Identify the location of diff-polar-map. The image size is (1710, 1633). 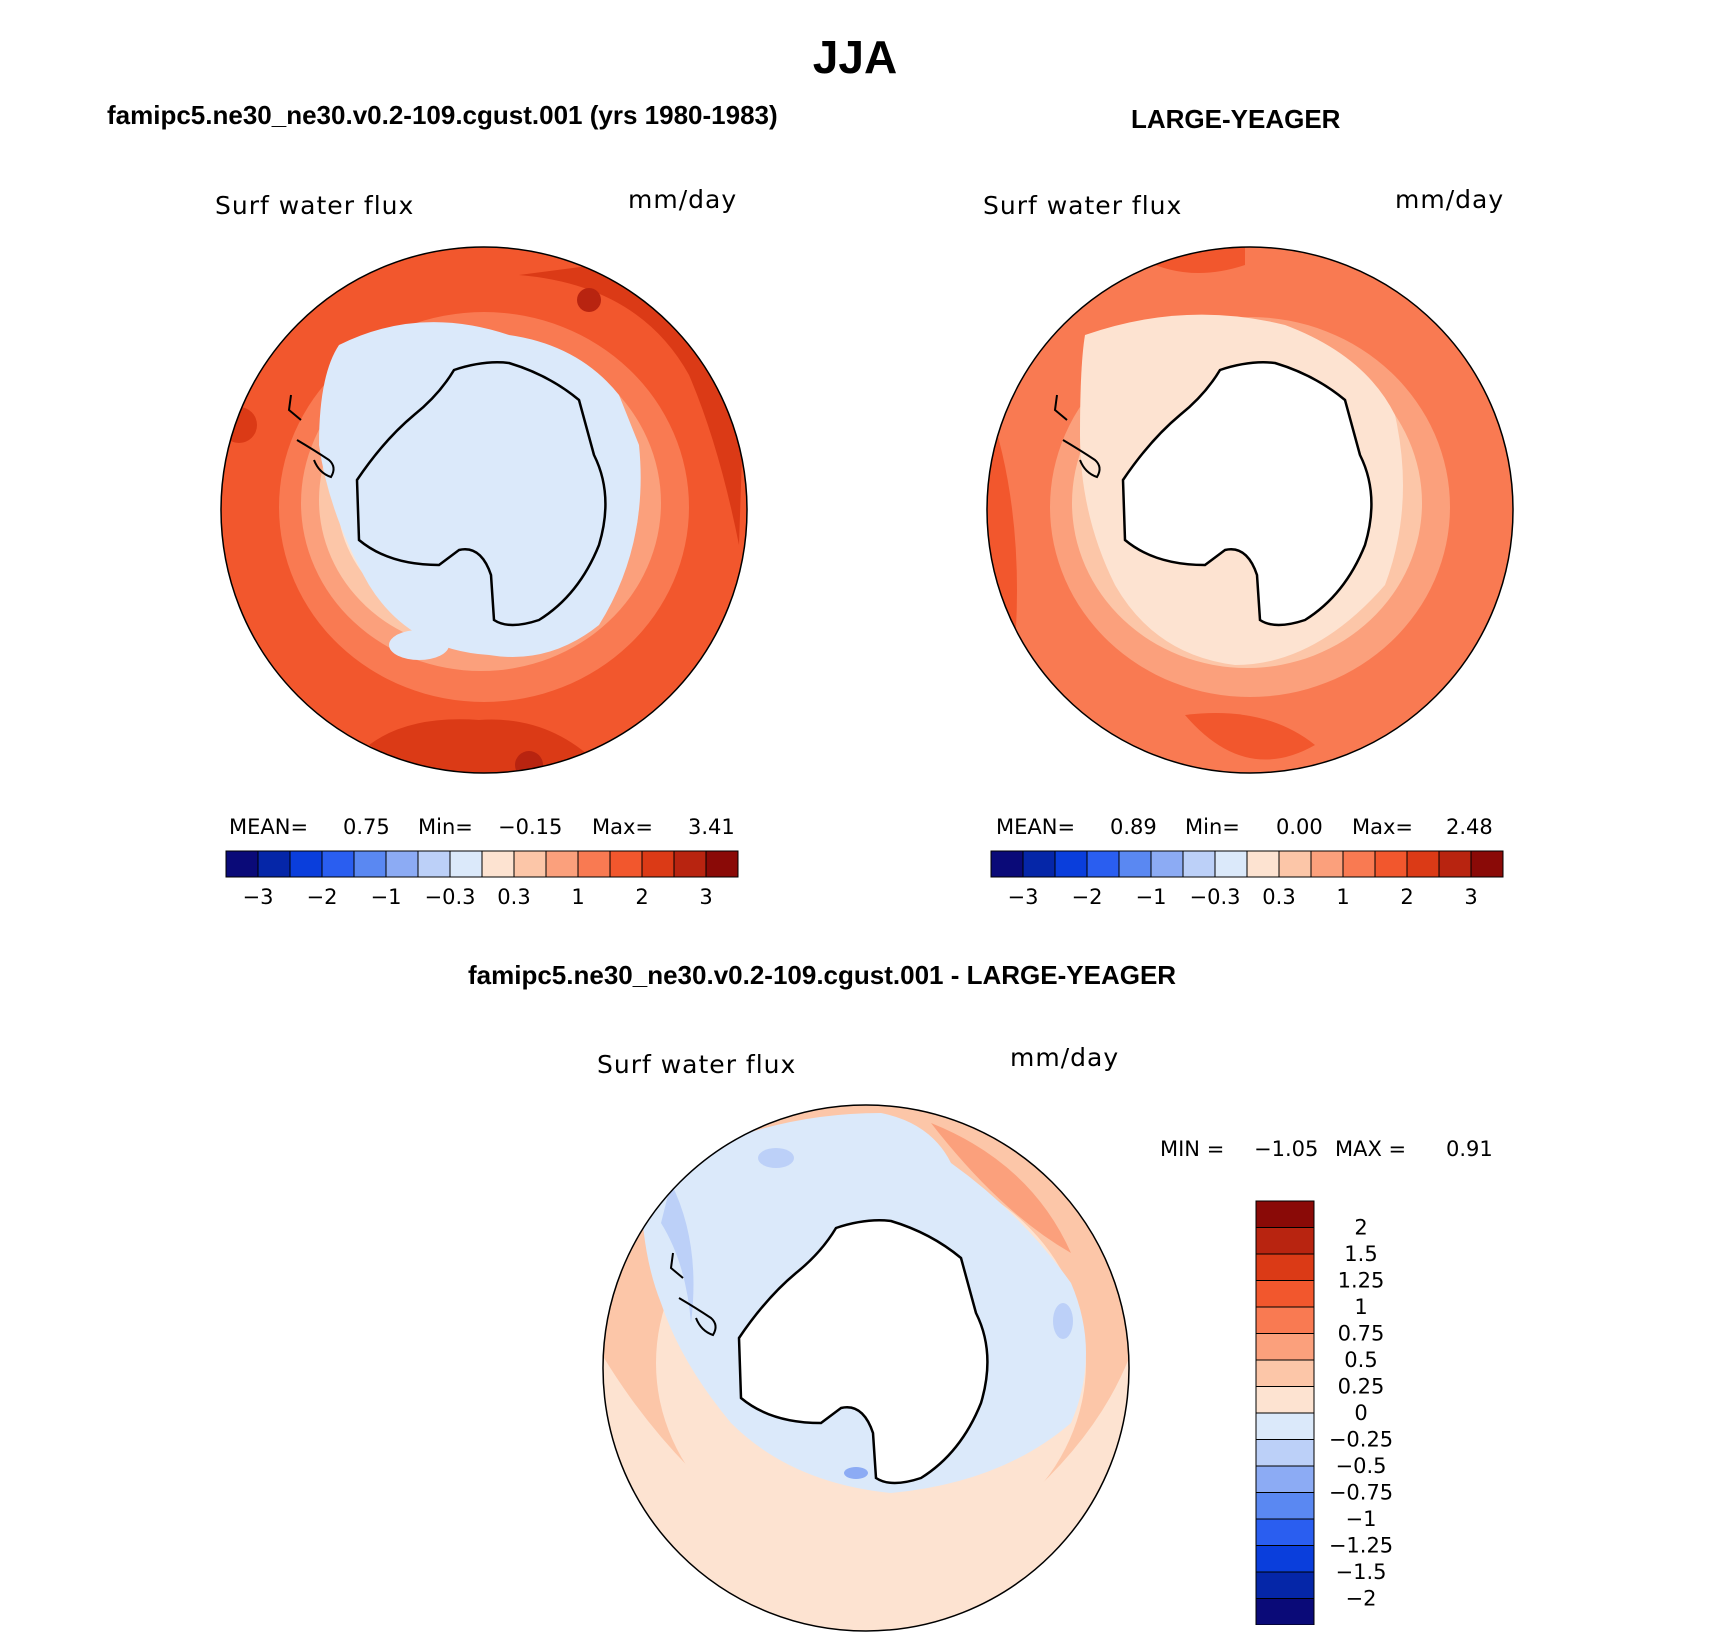
(866, 1368).